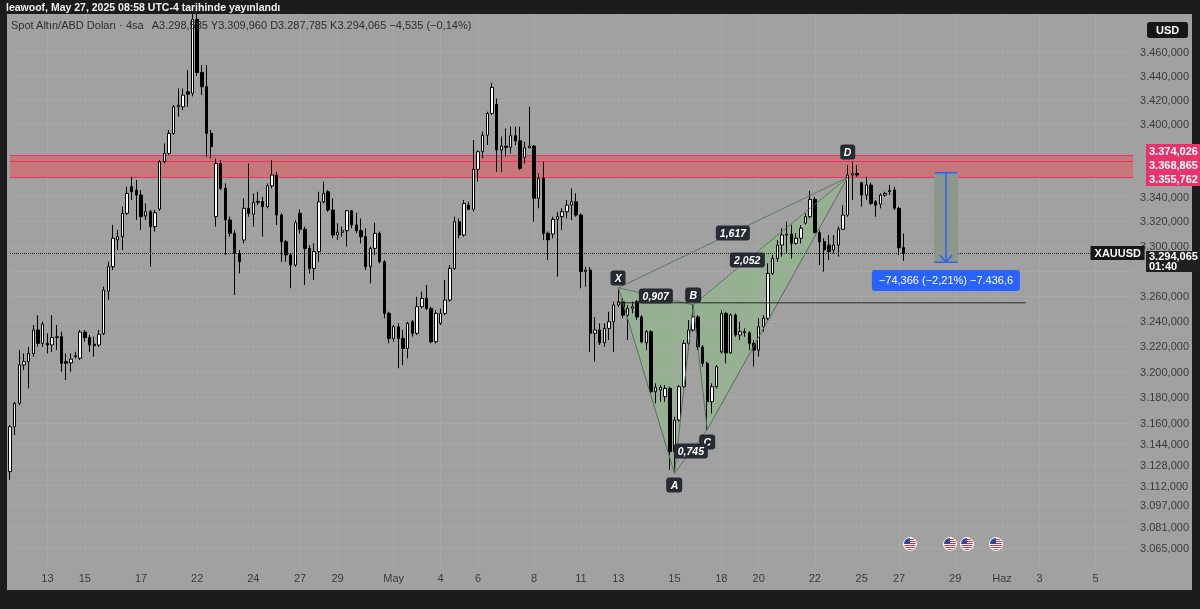  Describe the element at coordinates (1164, 52) in the screenshot. I see `y-tick-label: 3.460,000` at that location.